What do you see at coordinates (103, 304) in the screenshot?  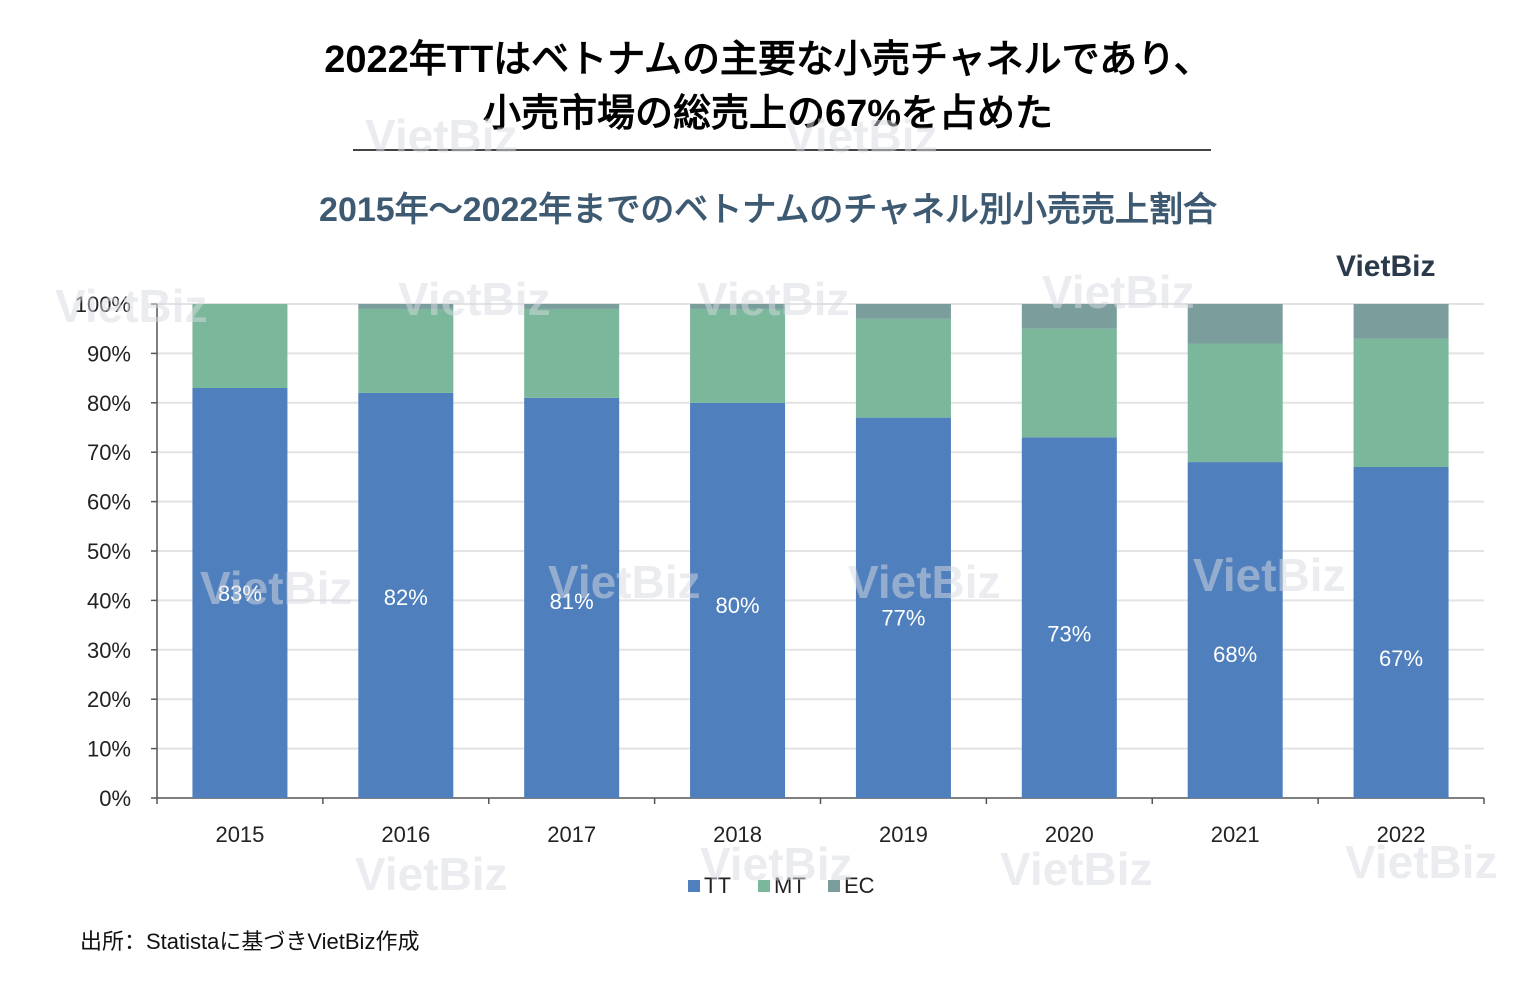 I see `y-tick-label: 100%` at bounding box center [103, 304].